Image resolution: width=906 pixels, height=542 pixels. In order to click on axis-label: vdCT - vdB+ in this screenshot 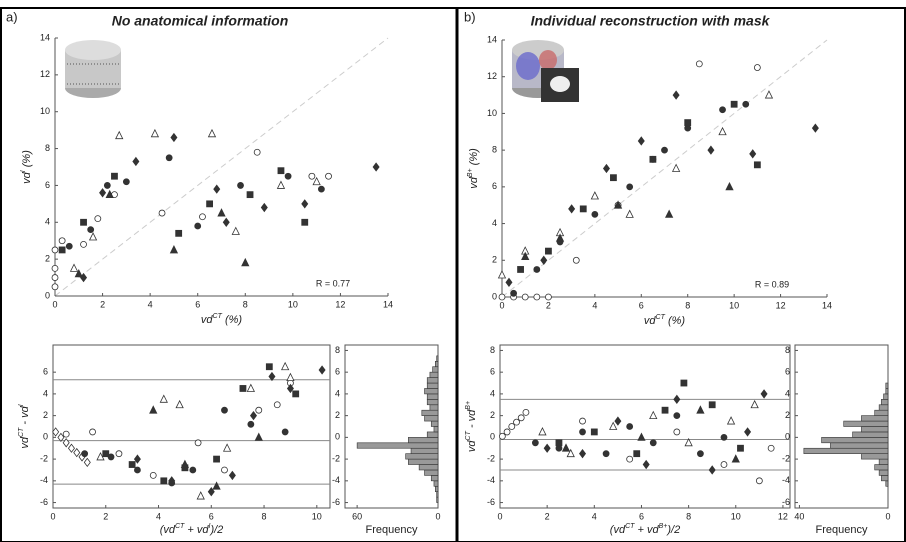, I will do `click(471, 426)`.